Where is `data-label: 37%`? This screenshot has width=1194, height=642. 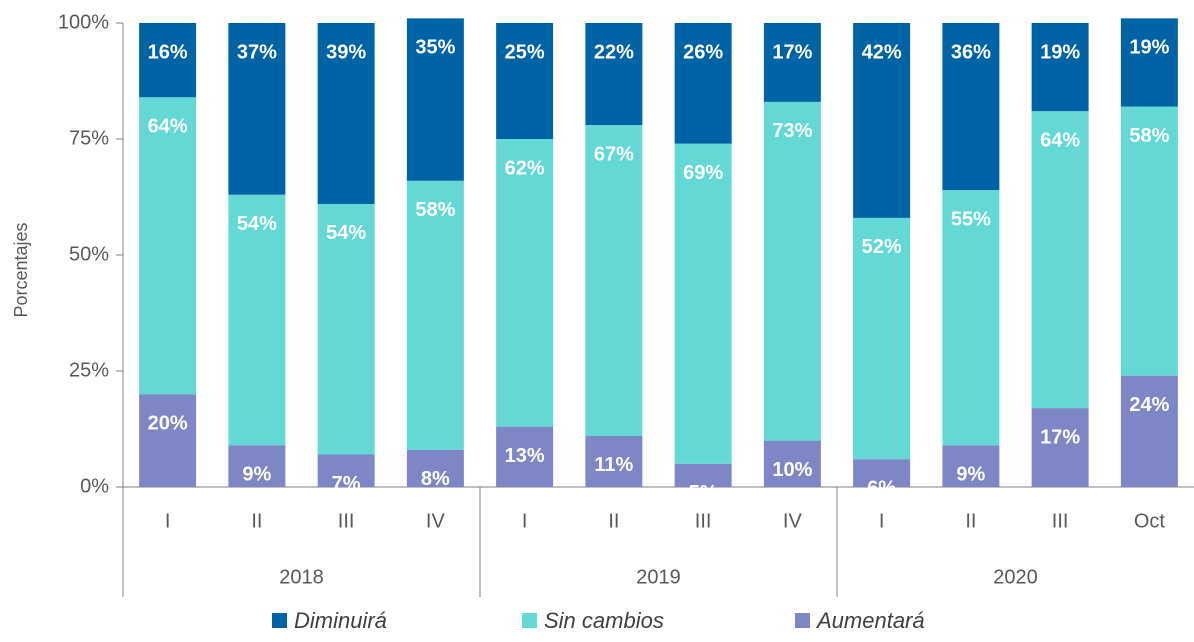
data-label: 37% is located at coordinates (257, 52).